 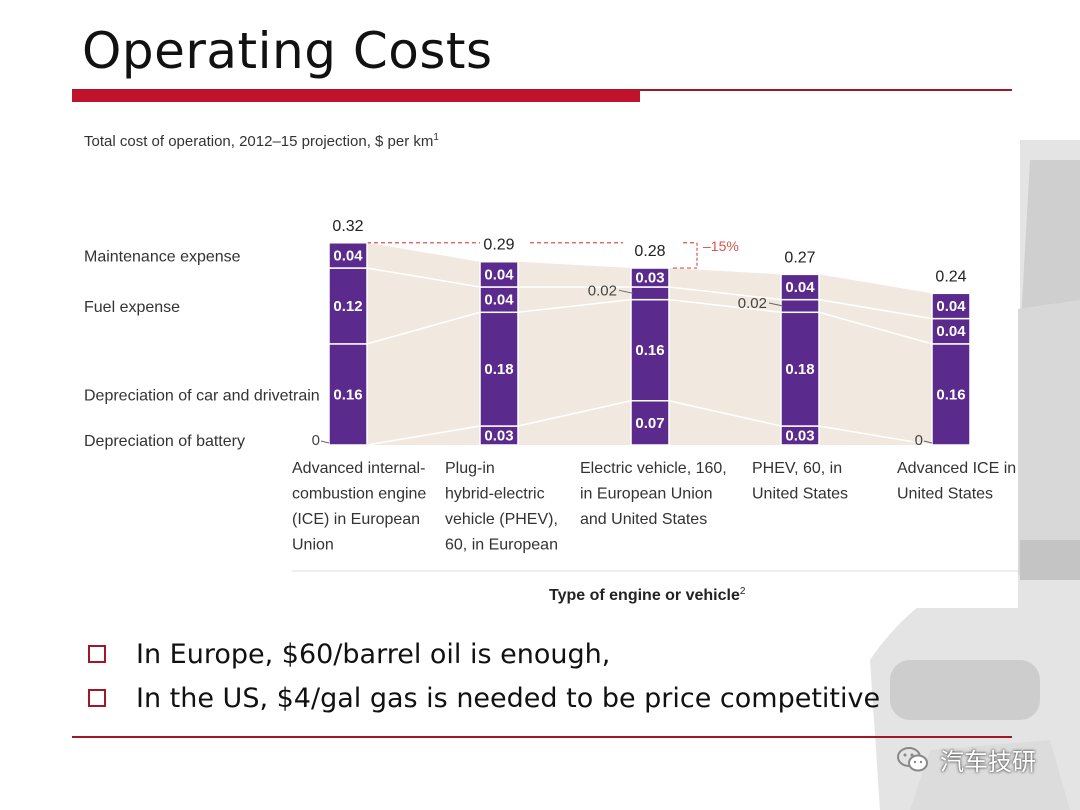 What do you see at coordinates (356, 96) in the screenshot?
I see `title-underline-bar` at bounding box center [356, 96].